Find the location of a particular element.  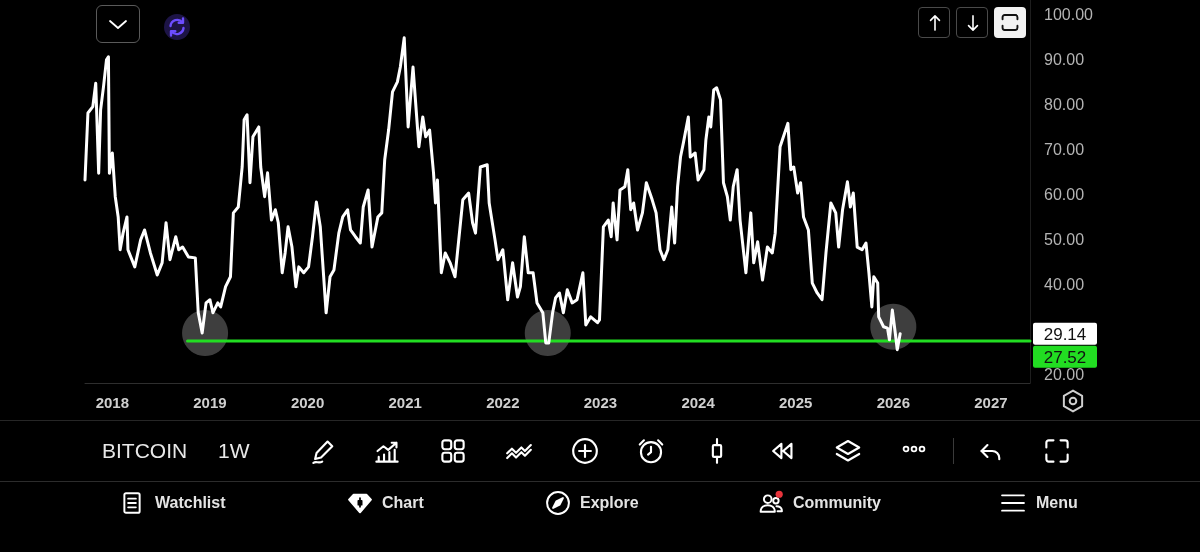

x-tick-label: 2026 is located at coordinates (893, 402).